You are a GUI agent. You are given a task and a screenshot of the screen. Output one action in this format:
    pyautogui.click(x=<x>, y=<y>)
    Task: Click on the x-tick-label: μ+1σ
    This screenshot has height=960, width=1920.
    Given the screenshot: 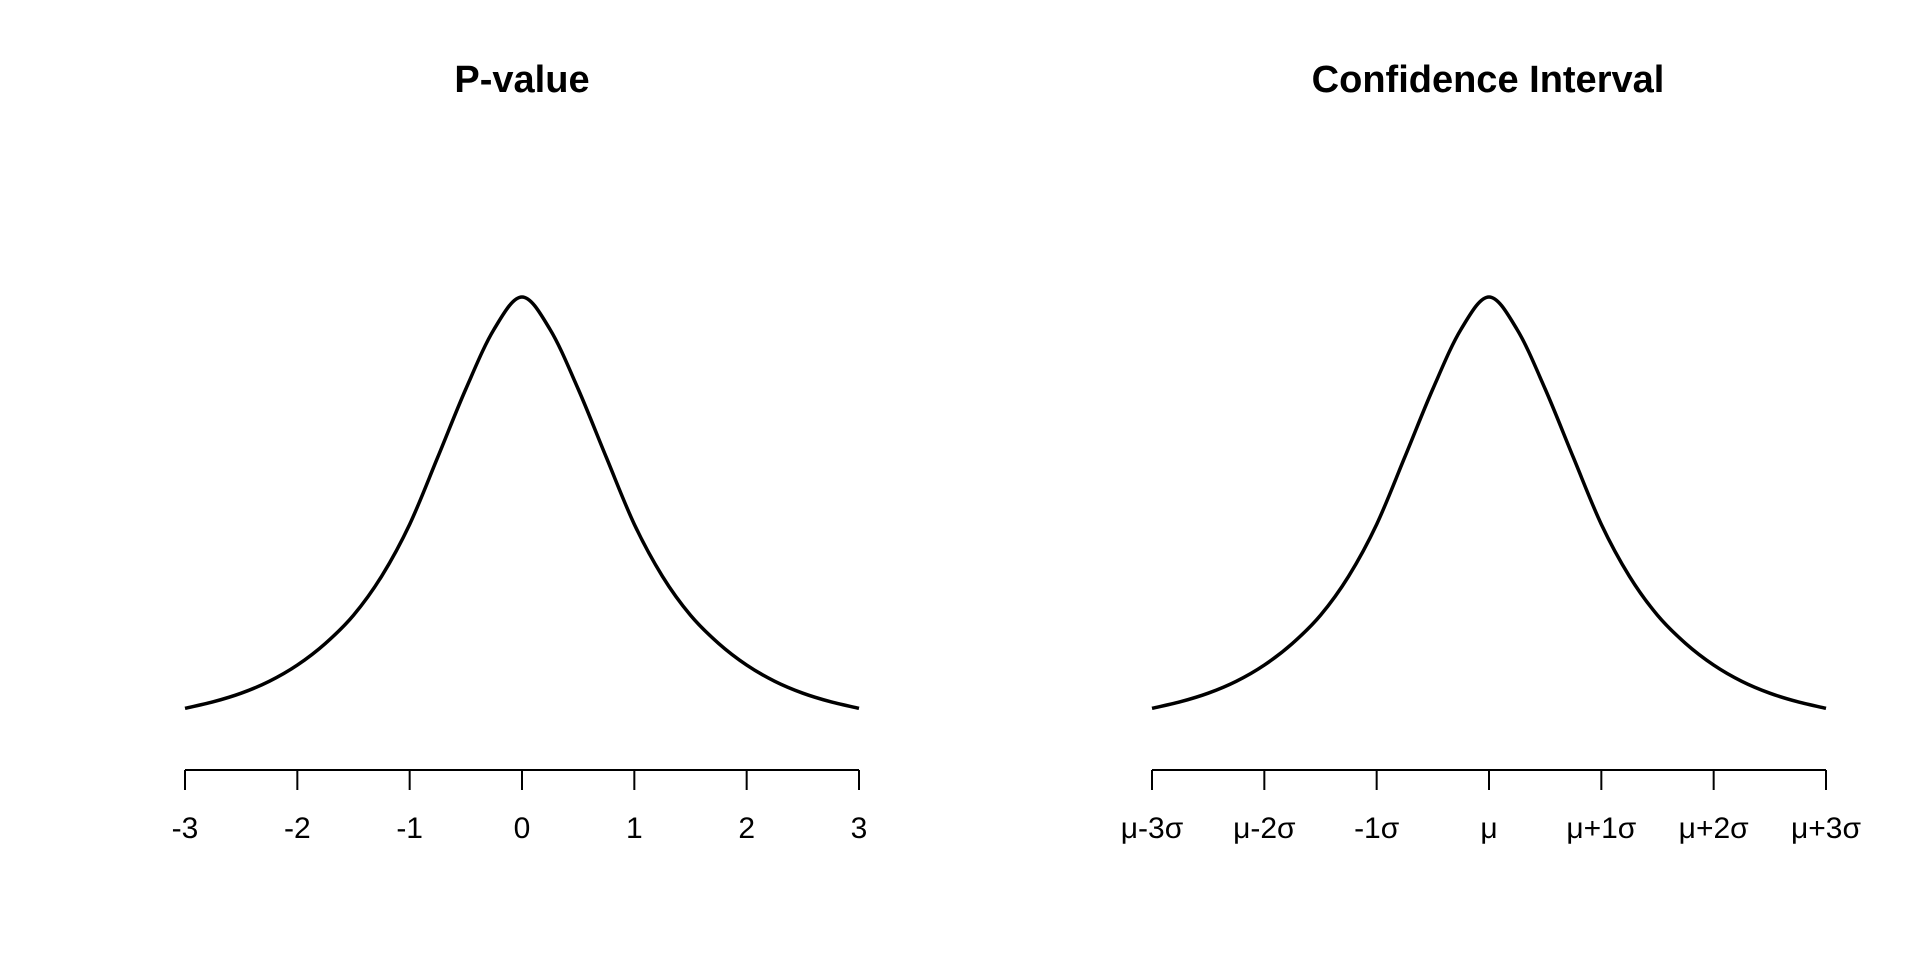 What is the action you would take?
    pyautogui.click(x=1601, y=828)
    